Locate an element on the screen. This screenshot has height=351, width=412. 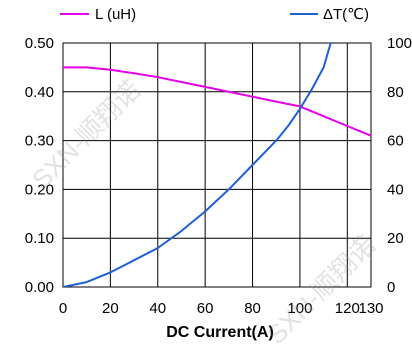
right-y-tick-label: 0 is located at coordinates (391, 287).